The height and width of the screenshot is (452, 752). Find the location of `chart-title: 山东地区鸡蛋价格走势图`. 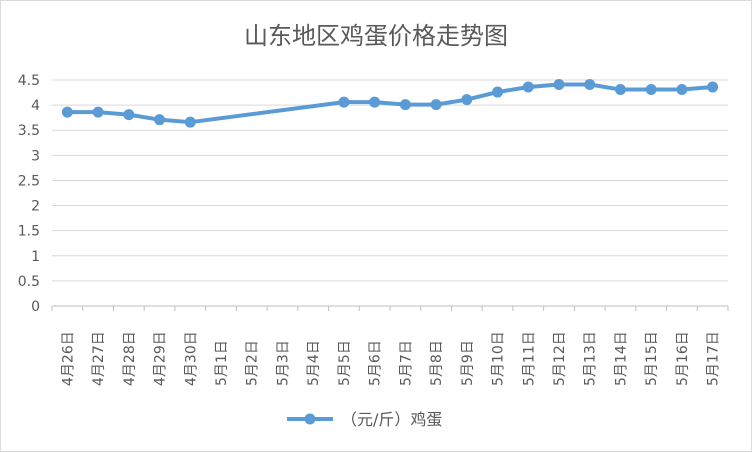

chart-title: 山东地区鸡蛋价格走势图 is located at coordinates (376, 36).